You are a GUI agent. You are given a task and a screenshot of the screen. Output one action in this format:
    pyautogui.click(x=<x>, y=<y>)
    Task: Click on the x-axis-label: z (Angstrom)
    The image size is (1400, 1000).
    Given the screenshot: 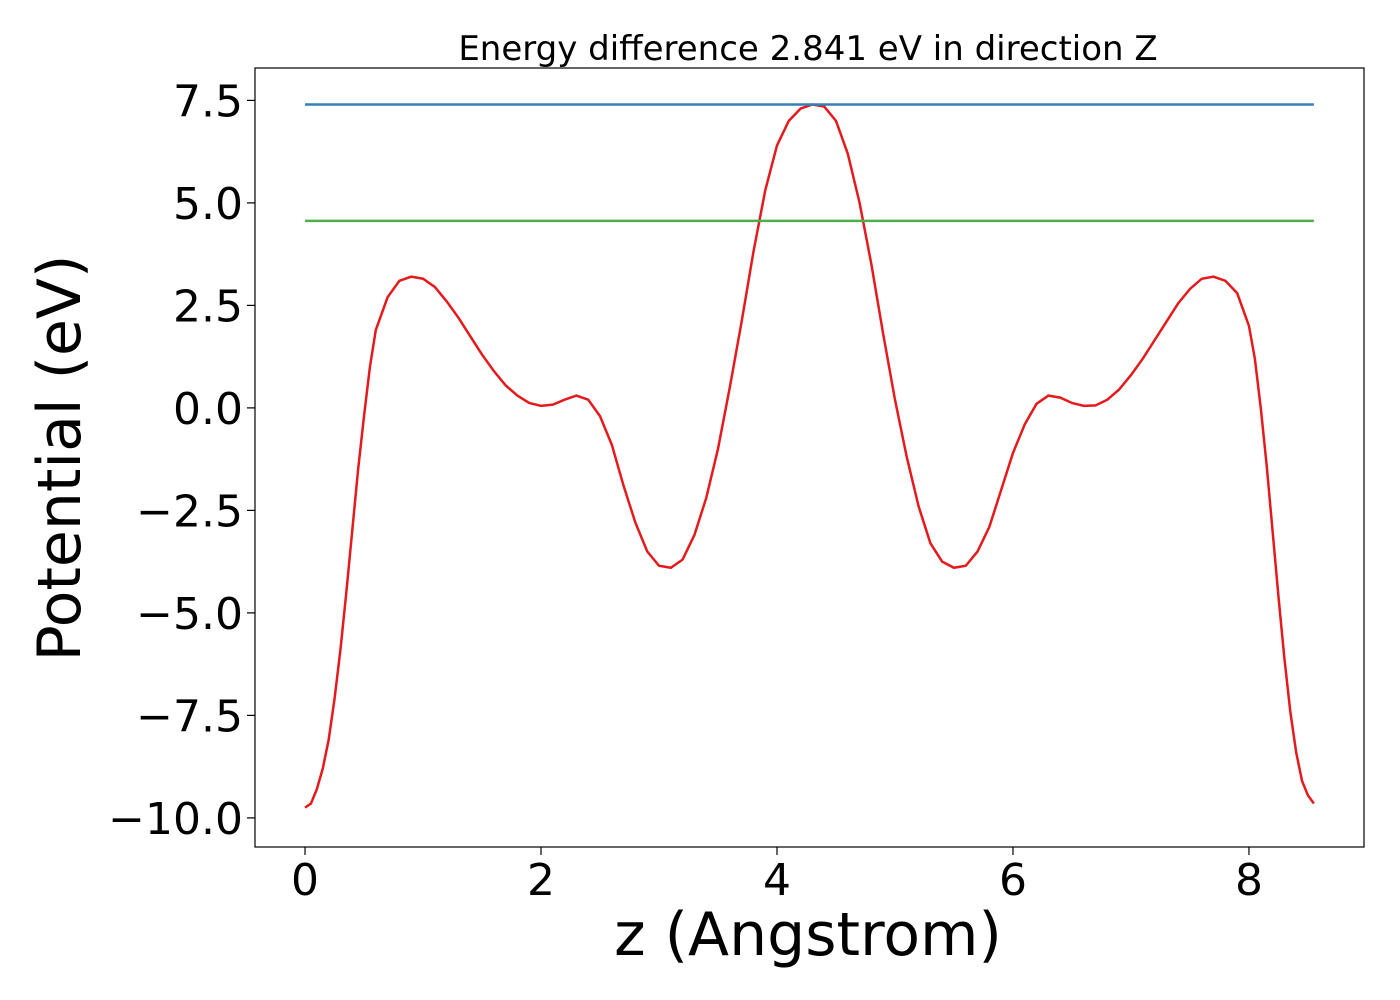 What is the action you would take?
    pyautogui.click(x=808, y=935)
    